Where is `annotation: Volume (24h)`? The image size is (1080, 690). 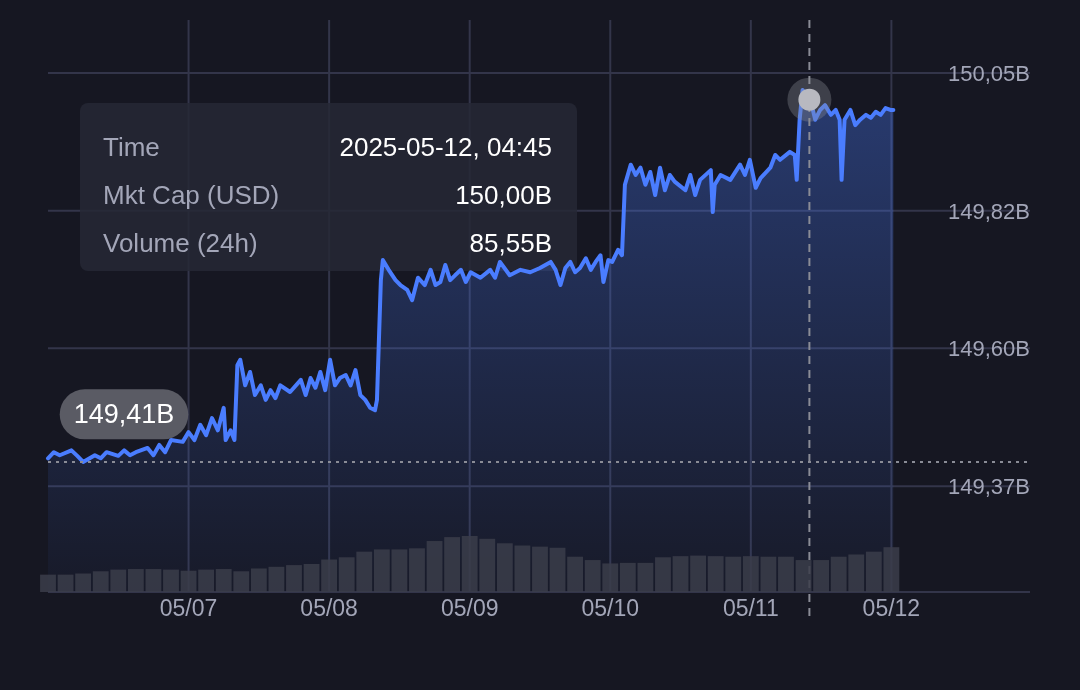 annotation: Volume (24h) is located at coordinates (180, 243).